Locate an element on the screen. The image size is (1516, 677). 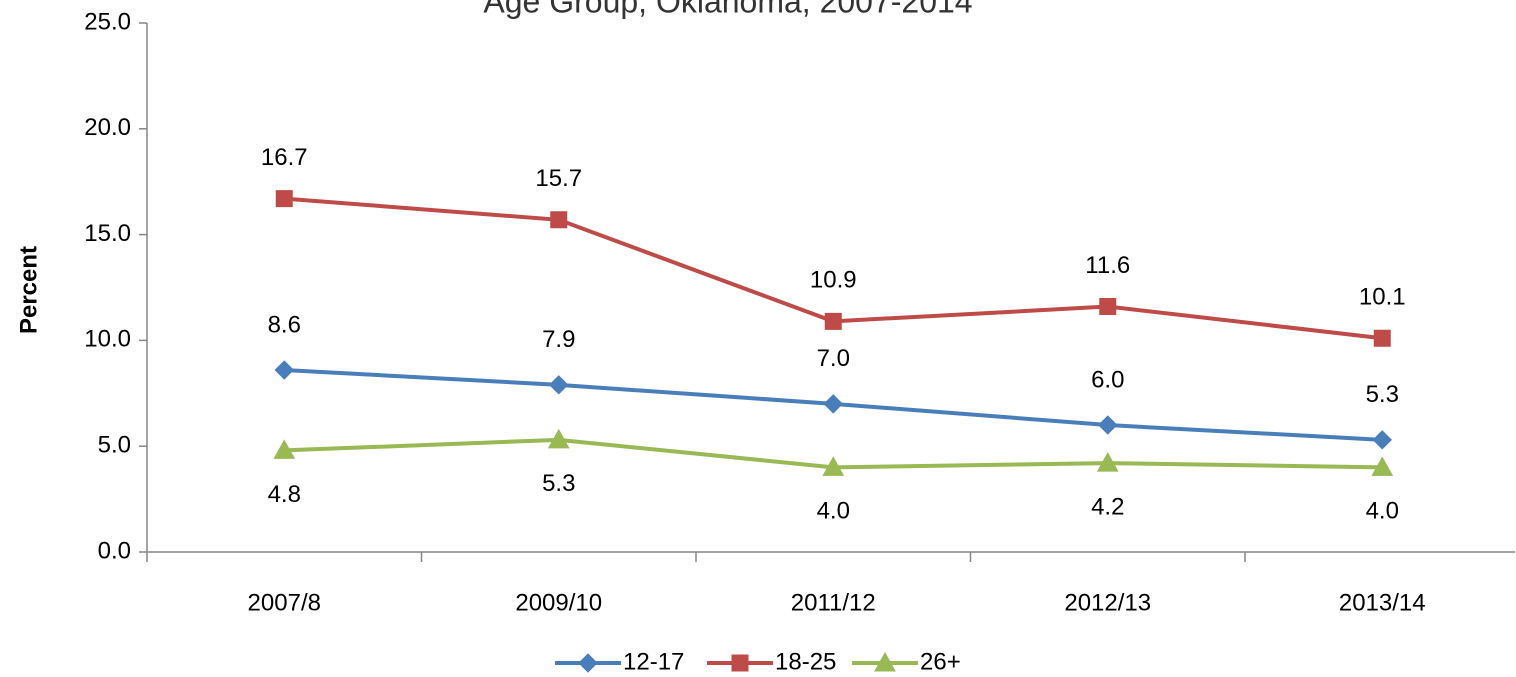
data-label: 7.0 is located at coordinates (833, 358).